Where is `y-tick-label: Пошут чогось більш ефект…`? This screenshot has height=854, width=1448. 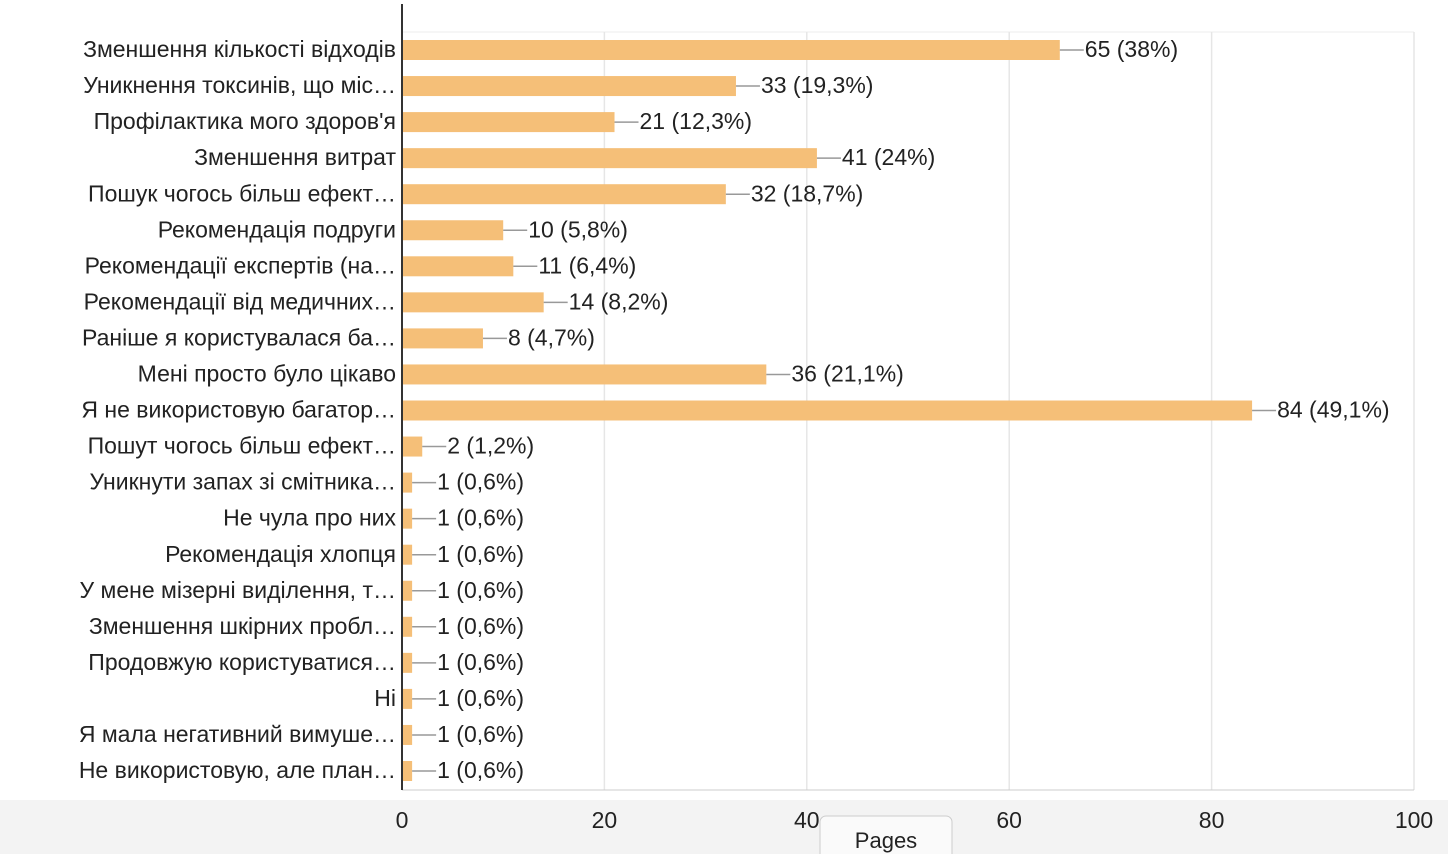
y-tick-label: Пошут чогось більш ефект… is located at coordinates (242, 446).